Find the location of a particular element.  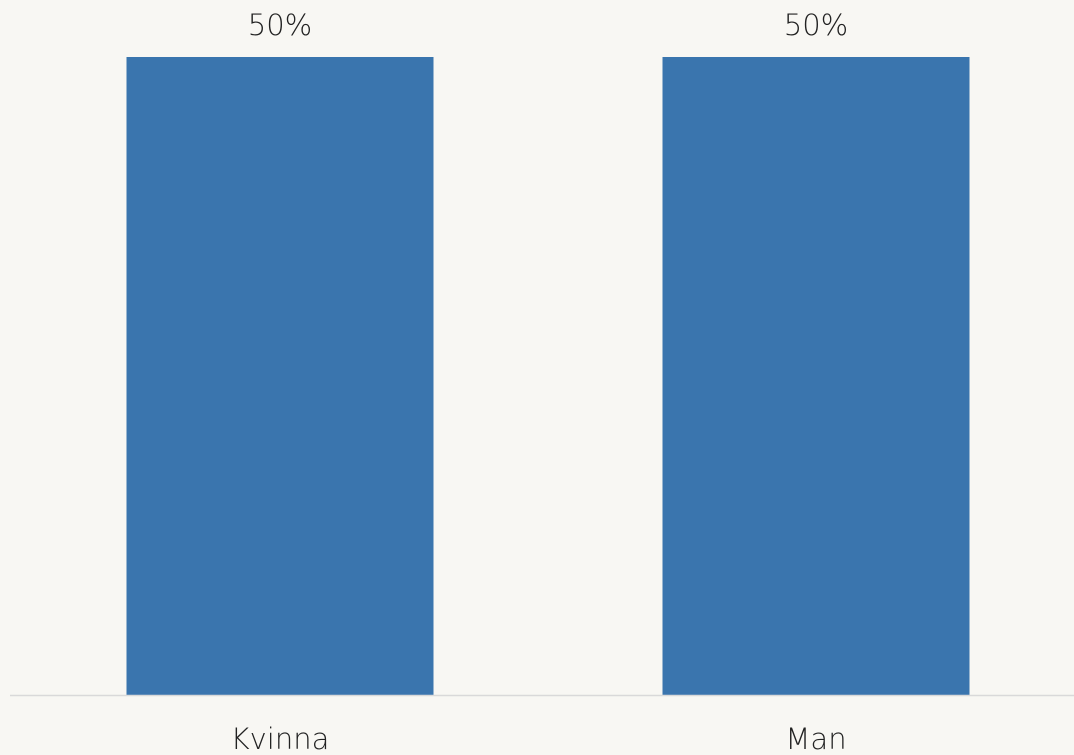

x-tick-label: Kvinna is located at coordinates (280, 738).